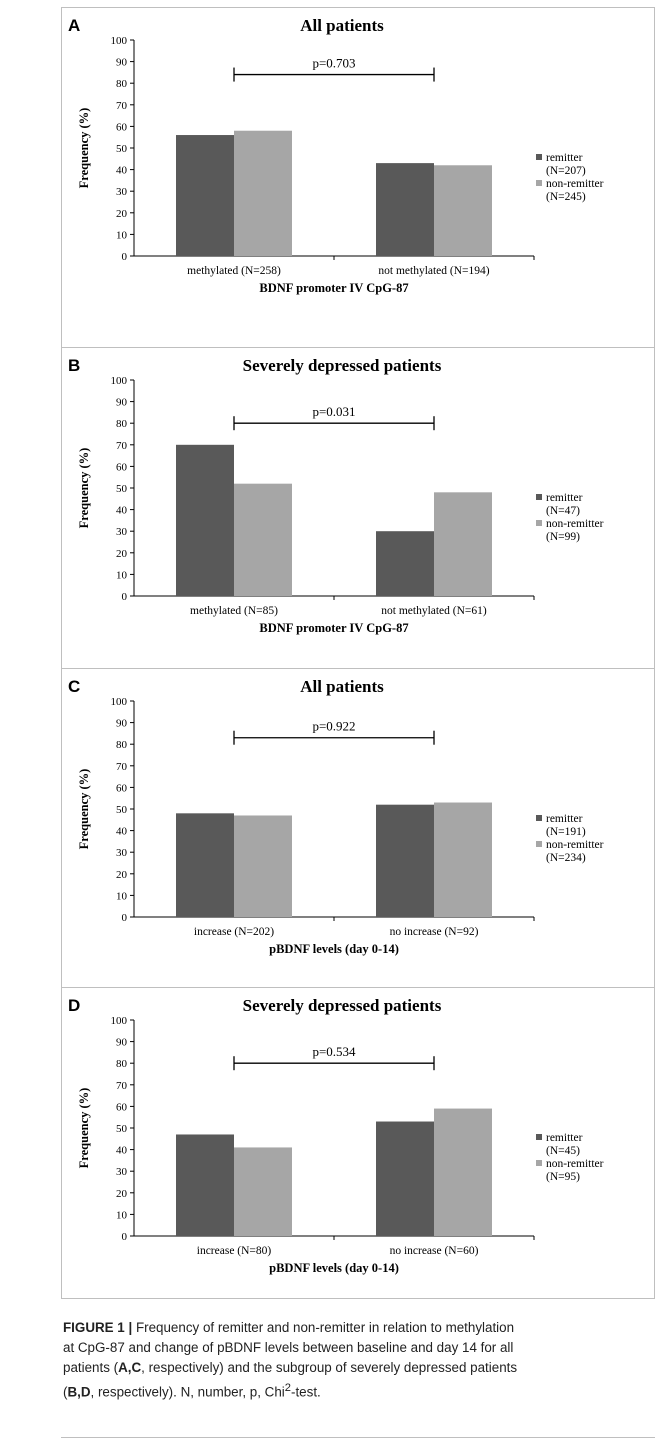  I want to click on legend-n: (N=45), so click(563, 1151).